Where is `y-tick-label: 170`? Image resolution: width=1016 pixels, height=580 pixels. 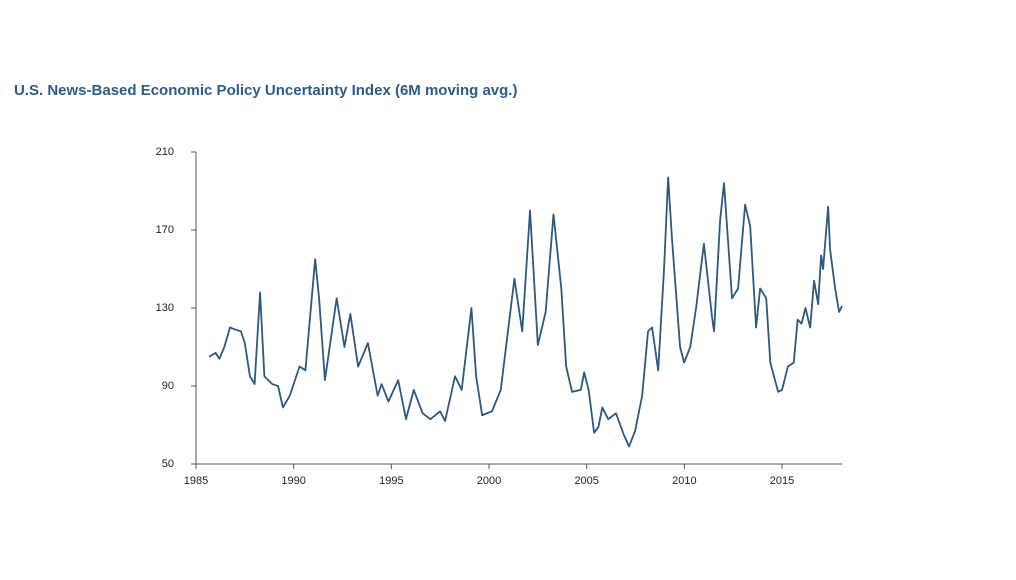
y-tick-label: 170 is located at coordinates (165, 230).